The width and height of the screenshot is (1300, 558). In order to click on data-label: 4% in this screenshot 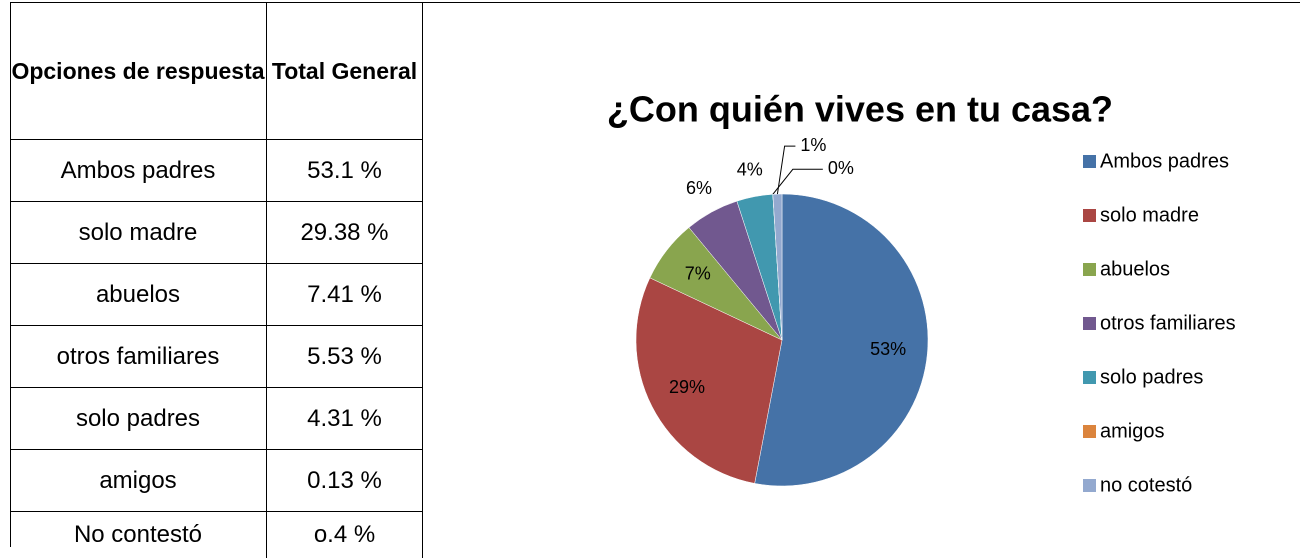, I will do `click(750, 170)`.